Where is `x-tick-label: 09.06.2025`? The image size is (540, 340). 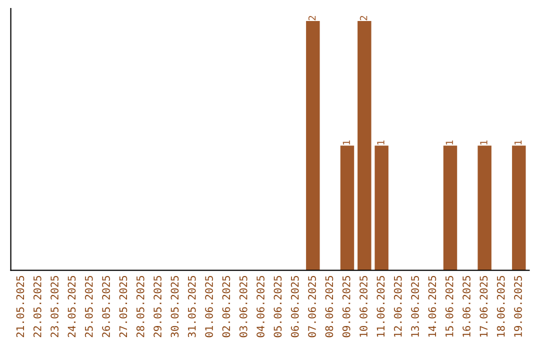
x-tick-label: 09.06.2025 is located at coordinates (346, 307).